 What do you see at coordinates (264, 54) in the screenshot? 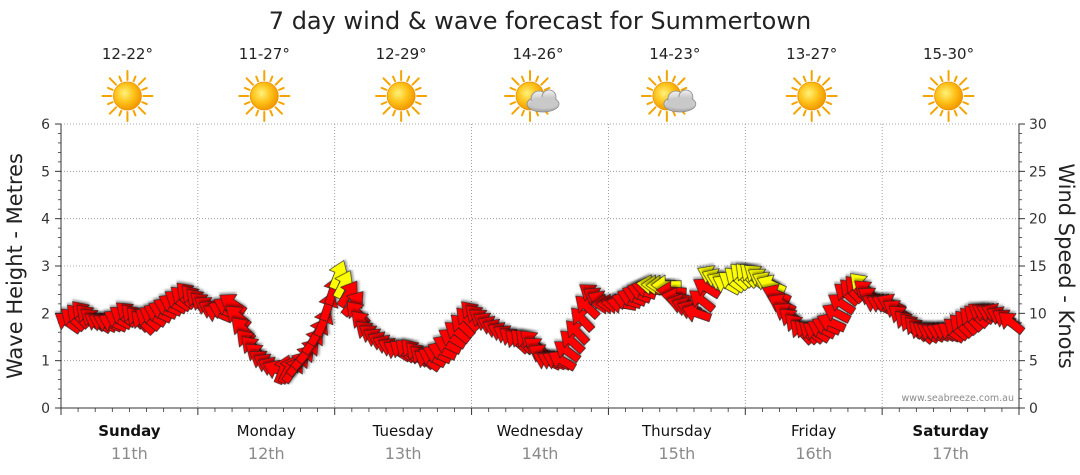
I see `day-temp-range: 11-27°` at bounding box center [264, 54].